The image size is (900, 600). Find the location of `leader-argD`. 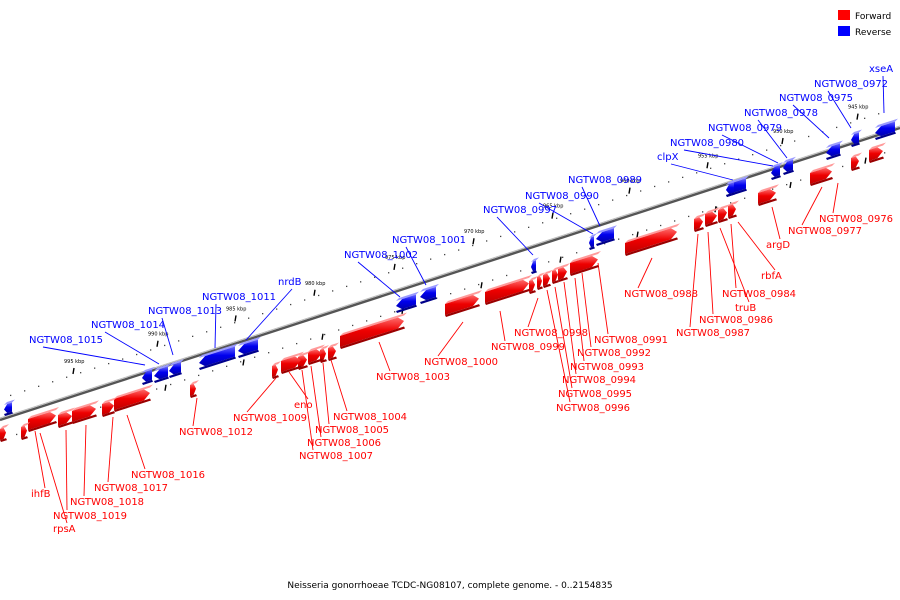

leader-argD is located at coordinates (776, 223).